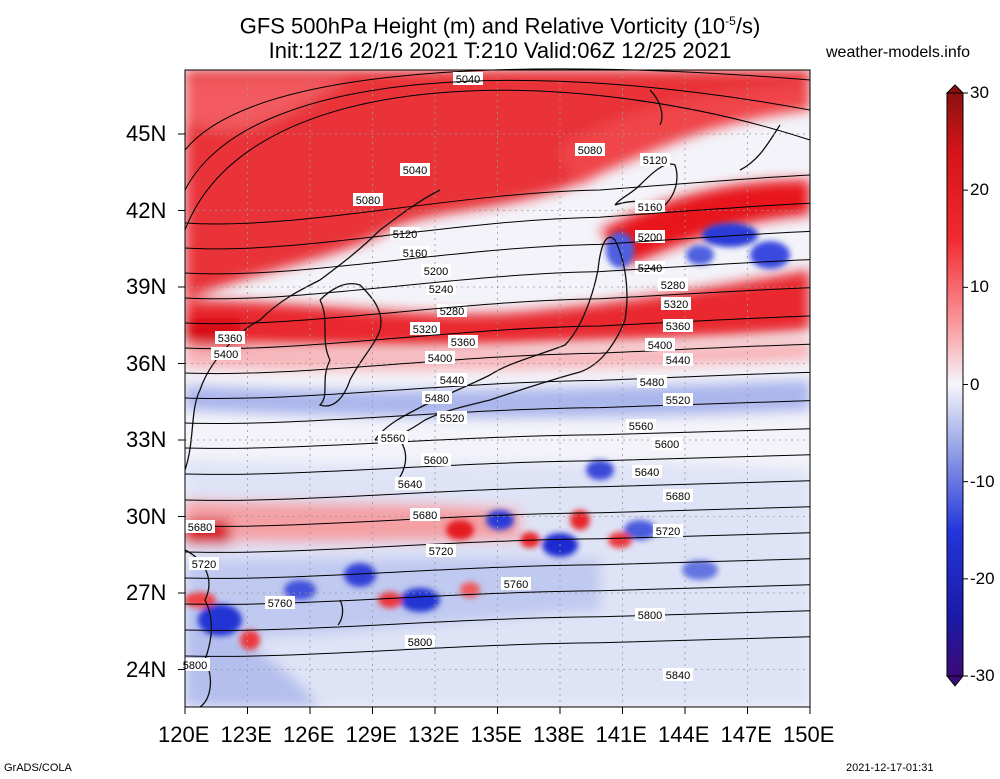 This screenshot has width=1000, height=779. I want to click on contour-label: 5200, so click(436, 272).